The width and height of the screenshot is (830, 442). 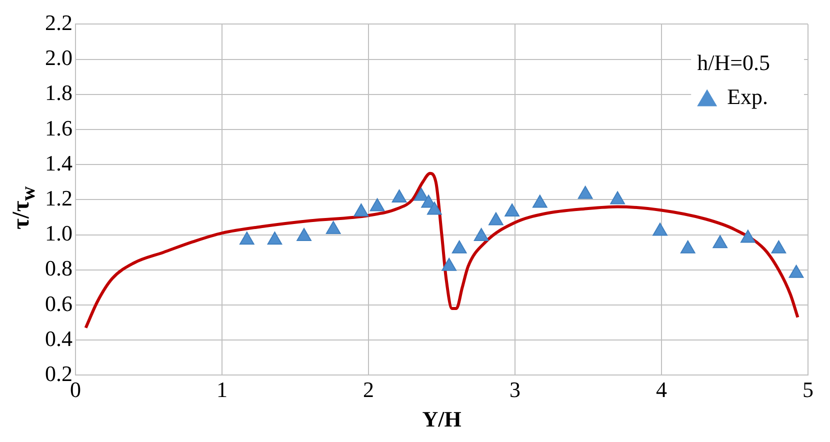 What do you see at coordinates (58, 197) in the screenshot?
I see `y-tick-label: 1.2` at bounding box center [58, 197].